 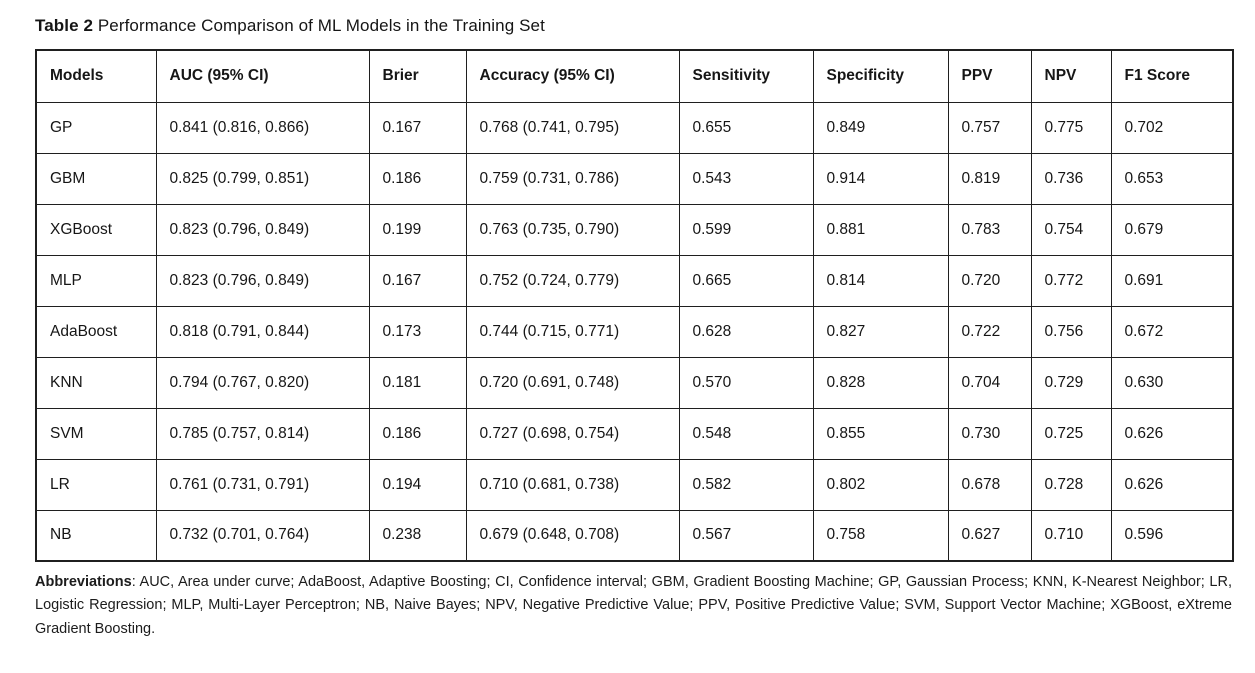 I want to click on metric-value-cell: 0.238, so click(x=417, y=535).